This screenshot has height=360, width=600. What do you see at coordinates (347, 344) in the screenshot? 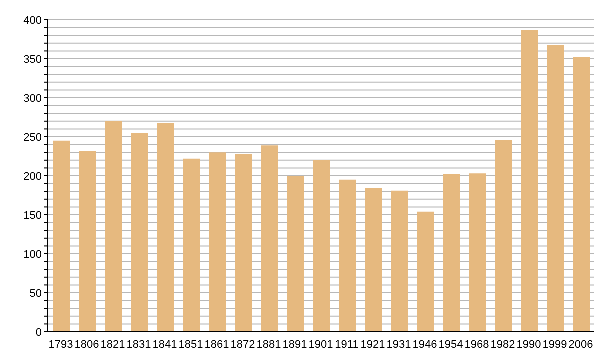
I see `x-tick-label: 1911` at bounding box center [347, 344].